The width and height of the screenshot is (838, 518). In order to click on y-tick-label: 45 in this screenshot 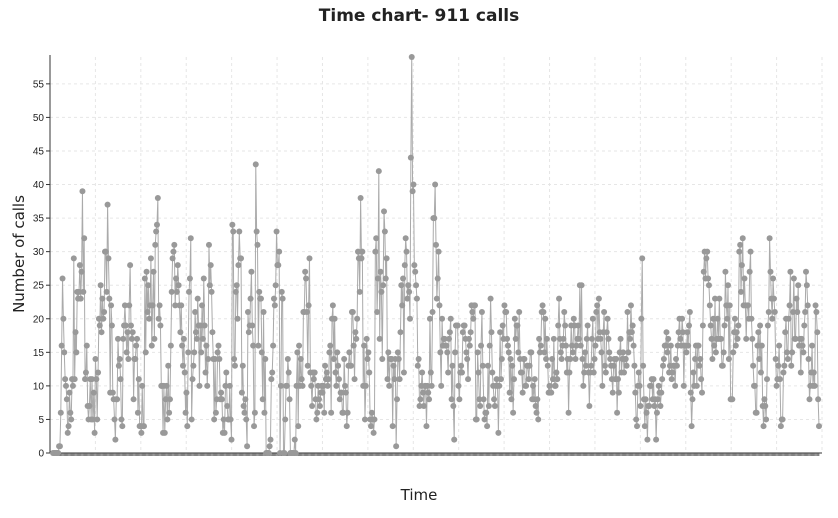, I will do `click(39, 151)`.